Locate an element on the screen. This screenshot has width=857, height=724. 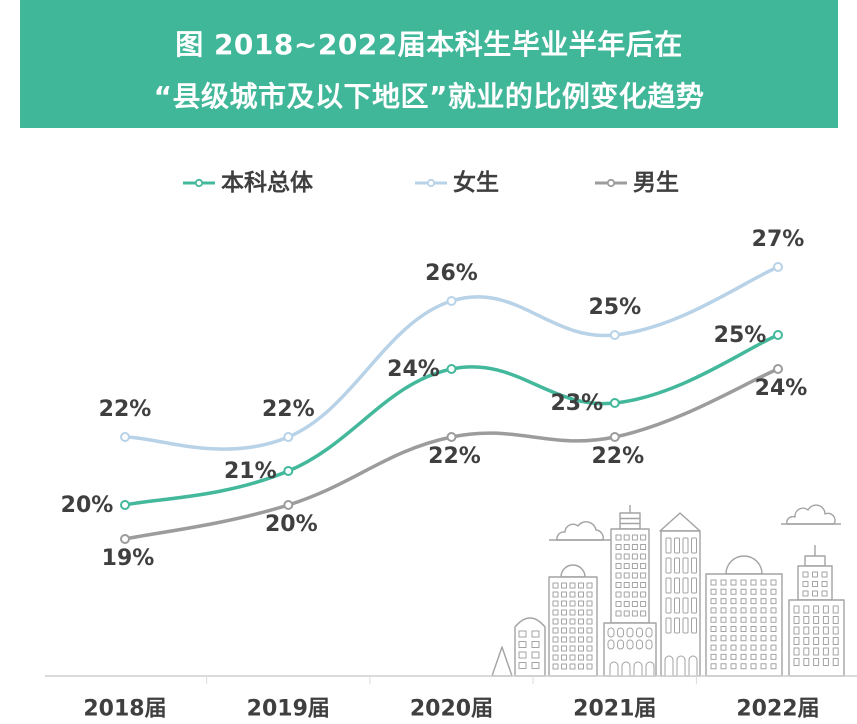
x-axis-tick-label: 2018届 is located at coordinates (124, 709).